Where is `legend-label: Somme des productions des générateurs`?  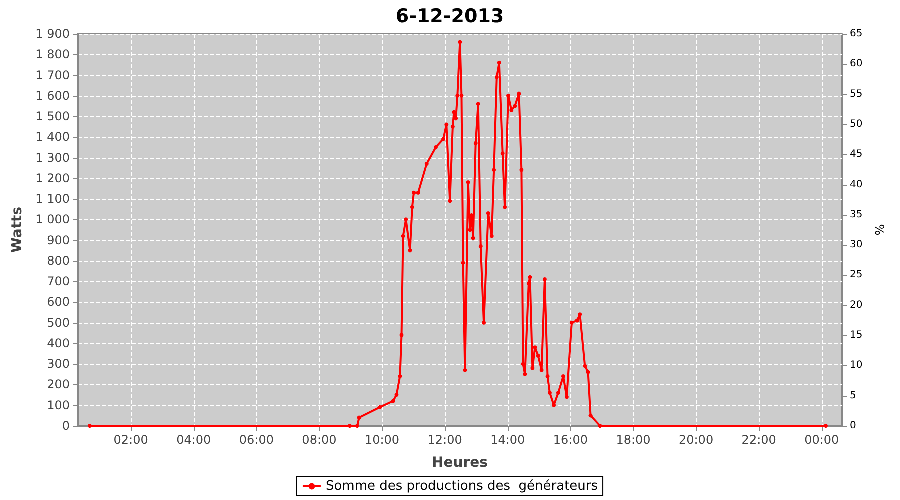
legend-label: Somme des productions des générateurs is located at coordinates (462, 486).